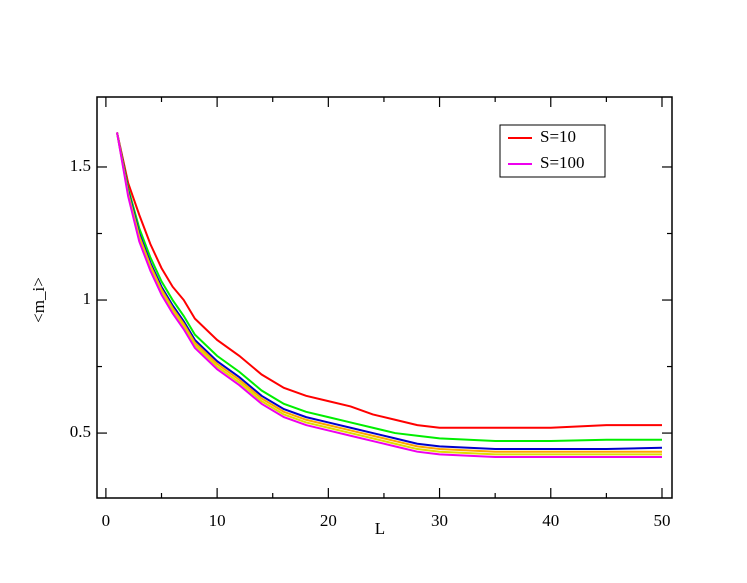 Image resolution: width=747 pixels, height=583 pixels. Describe the element at coordinates (380, 528) in the screenshot. I see `x-axis-label: L` at that location.